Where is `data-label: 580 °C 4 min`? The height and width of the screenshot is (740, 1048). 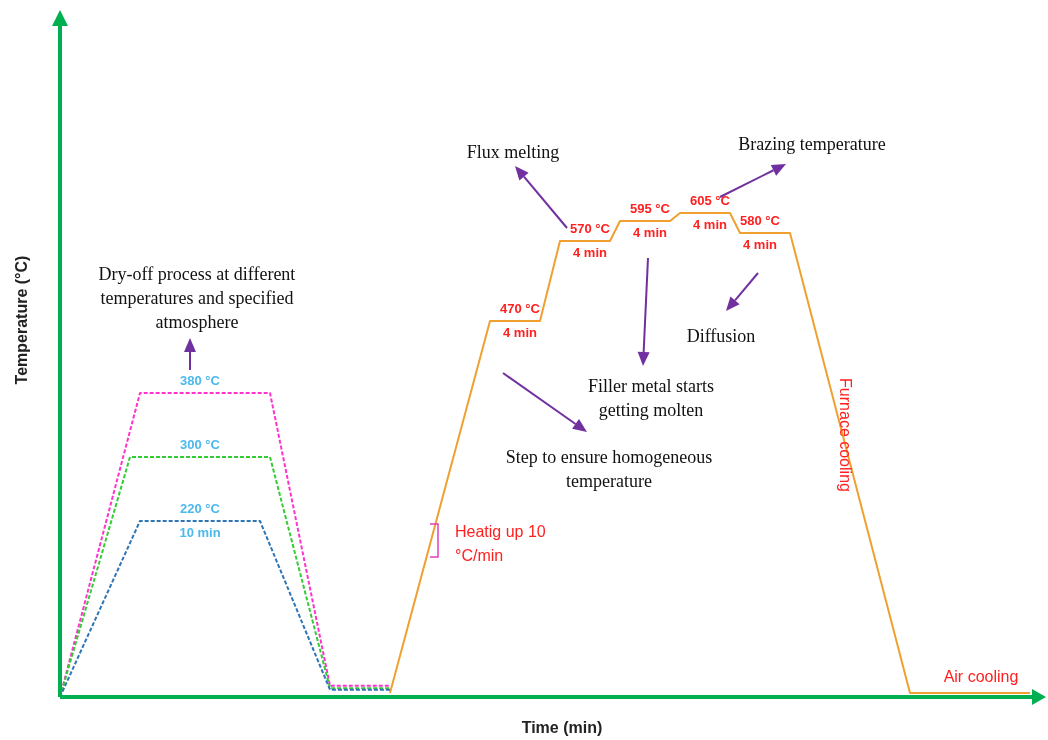
data-label: 580 °C 4 min is located at coordinates (760, 233).